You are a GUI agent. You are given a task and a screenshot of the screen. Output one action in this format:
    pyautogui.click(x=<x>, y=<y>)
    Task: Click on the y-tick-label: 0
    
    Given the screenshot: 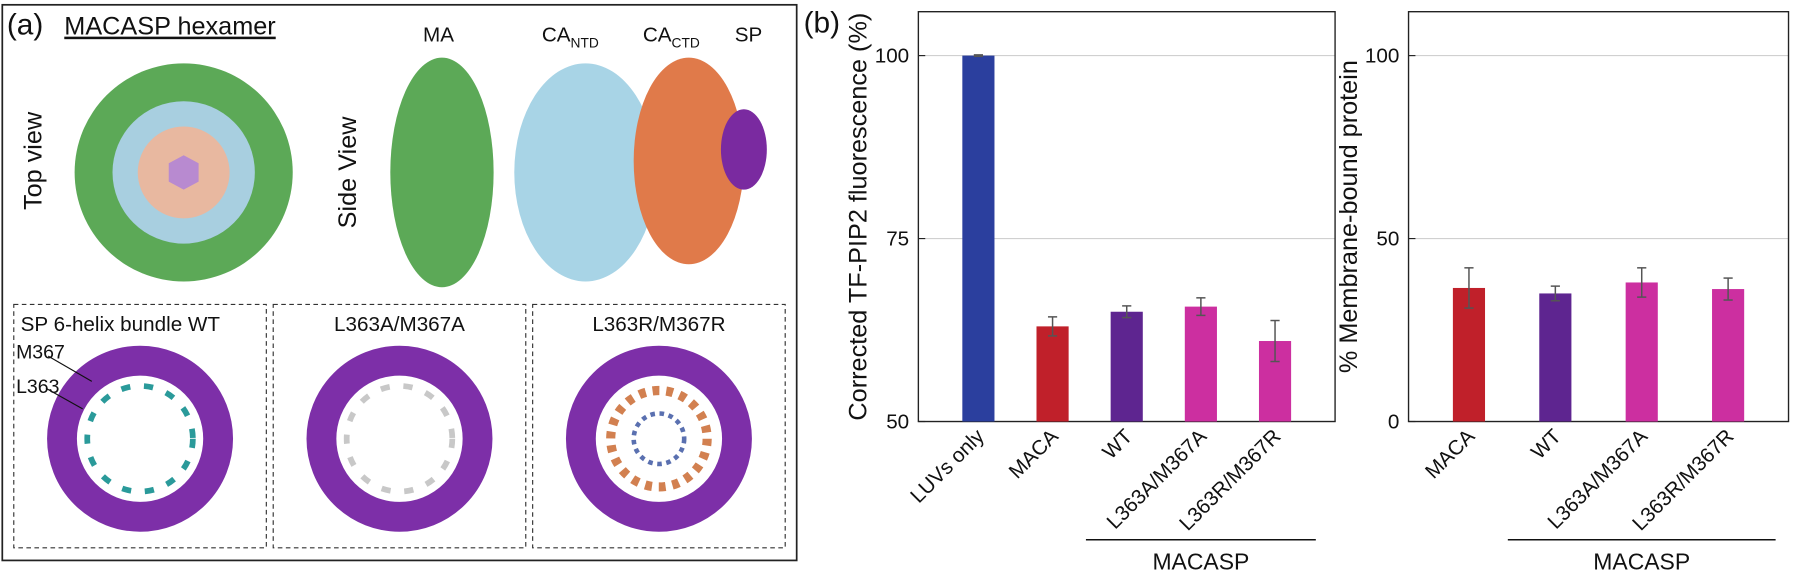 What is the action you would take?
    pyautogui.click(x=1394, y=421)
    